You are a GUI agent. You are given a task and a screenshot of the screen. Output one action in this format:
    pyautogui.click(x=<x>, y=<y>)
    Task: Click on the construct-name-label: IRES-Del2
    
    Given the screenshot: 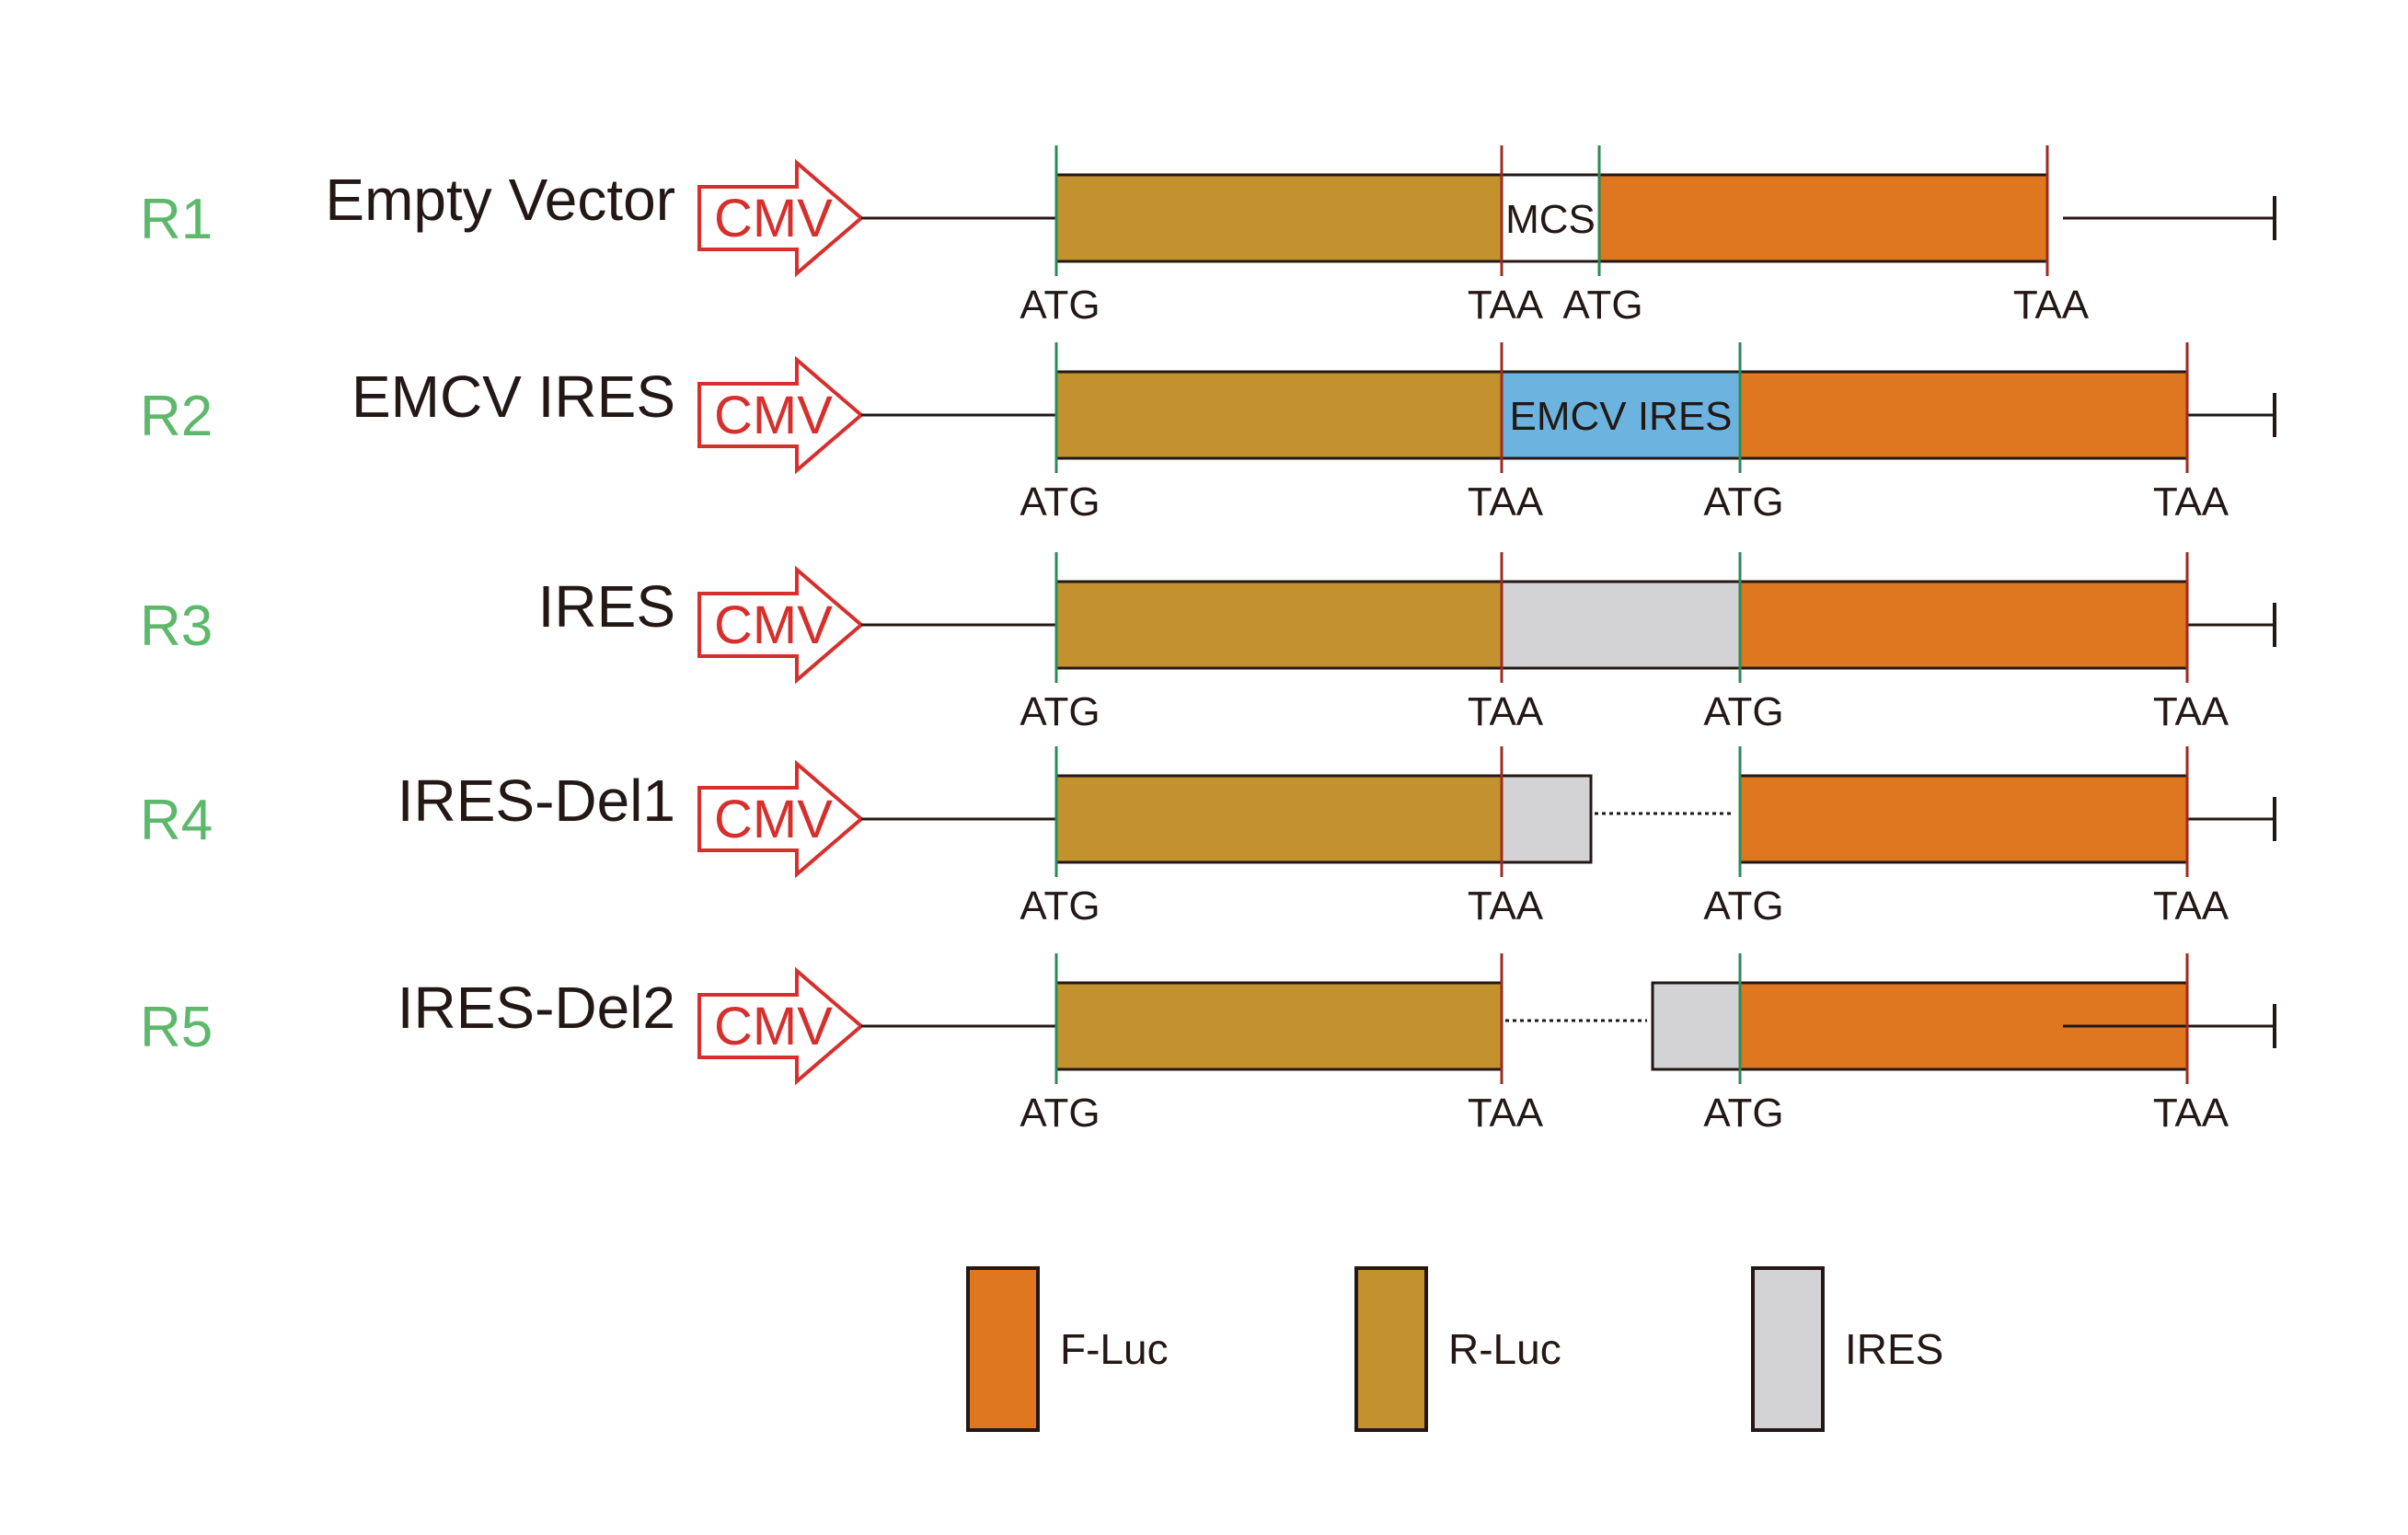 What is the action you would take?
    pyautogui.click(x=536, y=1008)
    